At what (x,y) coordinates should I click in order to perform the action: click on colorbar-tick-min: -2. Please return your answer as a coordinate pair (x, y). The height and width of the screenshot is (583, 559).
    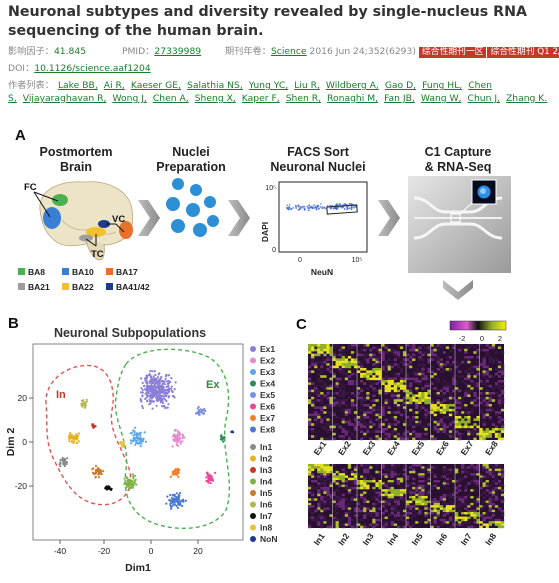
    Looking at the image, I should click on (462, 338).